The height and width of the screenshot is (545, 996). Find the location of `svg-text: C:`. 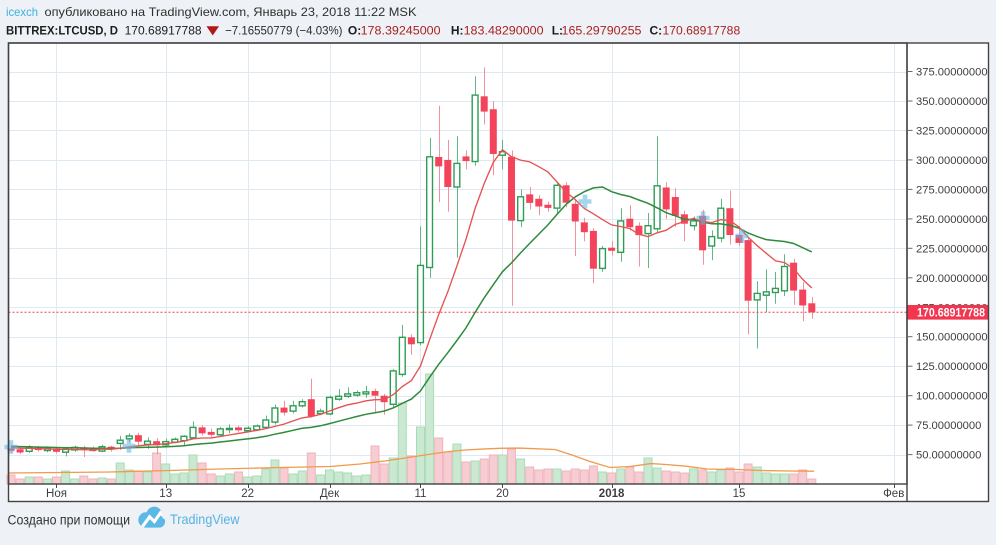

svg-text: C: is located at coordinates (656, 31).